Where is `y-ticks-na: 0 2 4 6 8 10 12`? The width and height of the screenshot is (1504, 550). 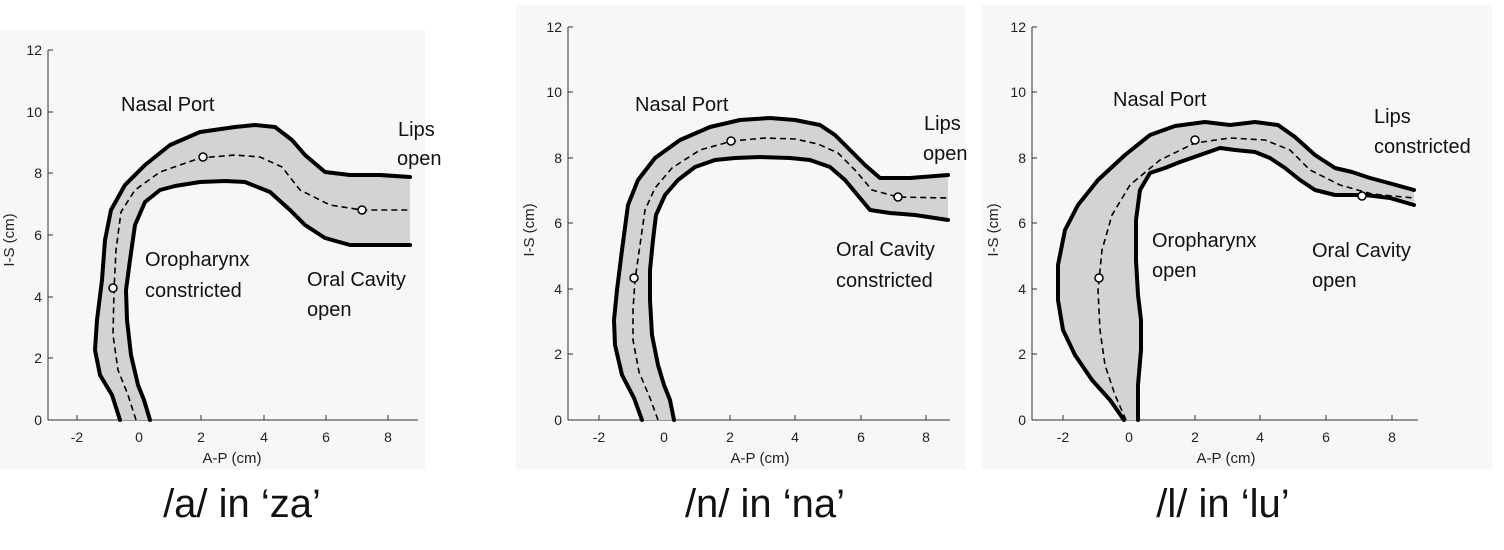
y-ticks-na: 0 2 4 6 8 10 12 is located at coordinates (559, 223).